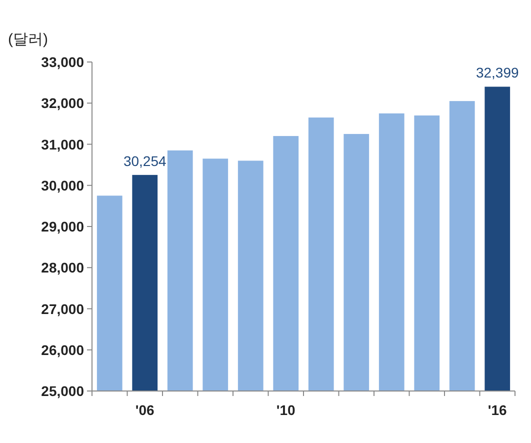 Image resolution: width=531 pixels, height=443 pixels. I want to click on y-tick-label: 28,000, so click(62, 268).